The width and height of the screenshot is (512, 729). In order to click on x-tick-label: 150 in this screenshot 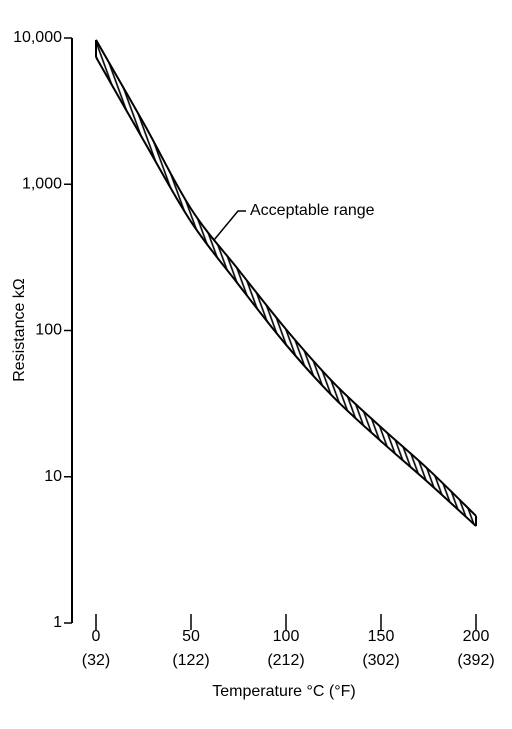, I will do `click(381, 636)`.